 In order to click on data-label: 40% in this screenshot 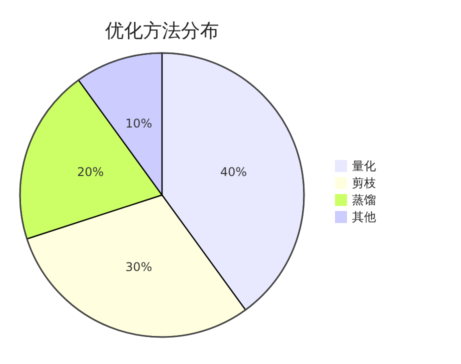, I will do `click(233, 171)`.